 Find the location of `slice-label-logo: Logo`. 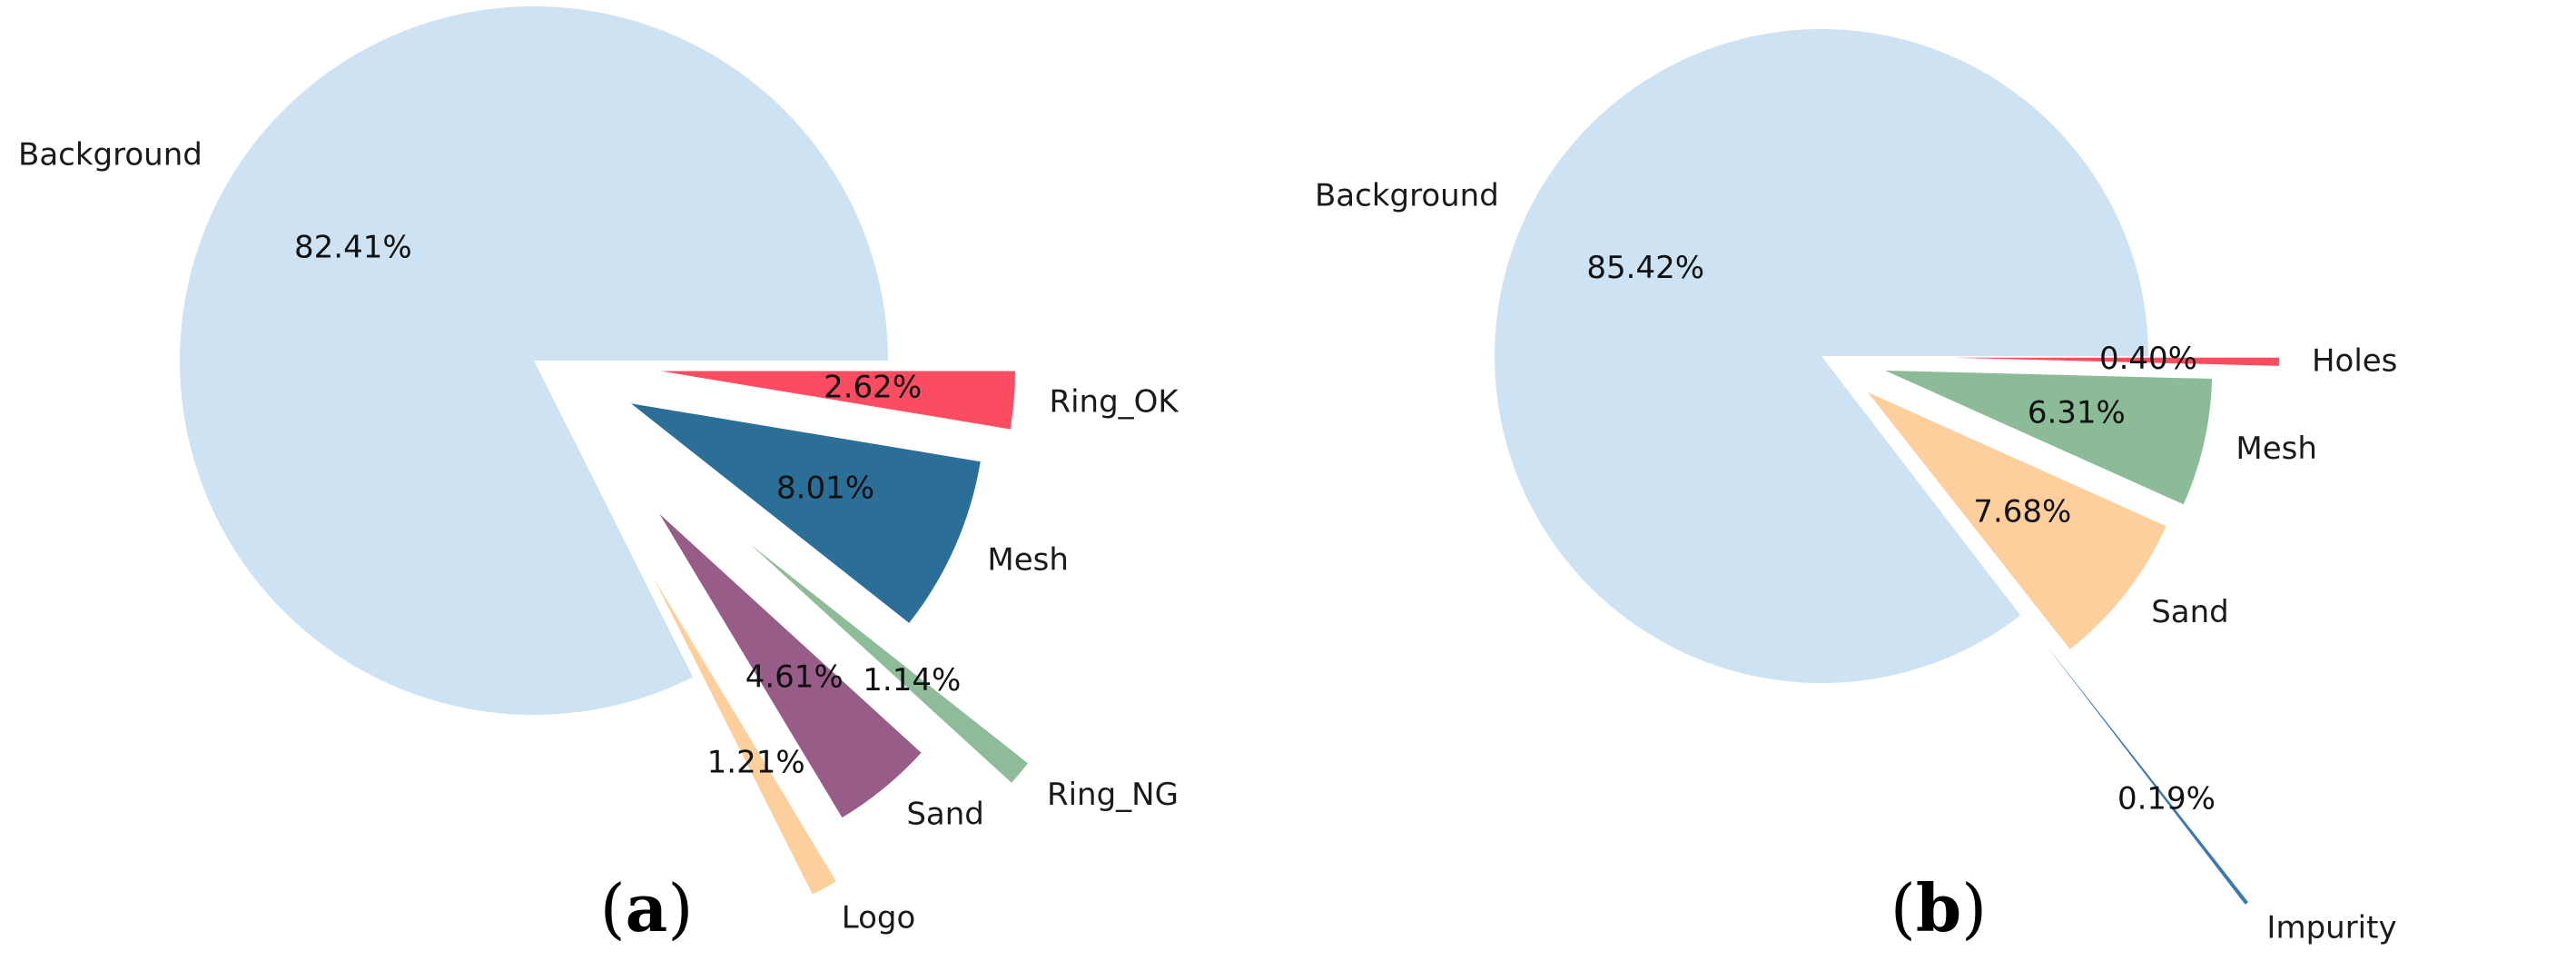

slice-label-logo: Logo is located at coordinates (879, 917).